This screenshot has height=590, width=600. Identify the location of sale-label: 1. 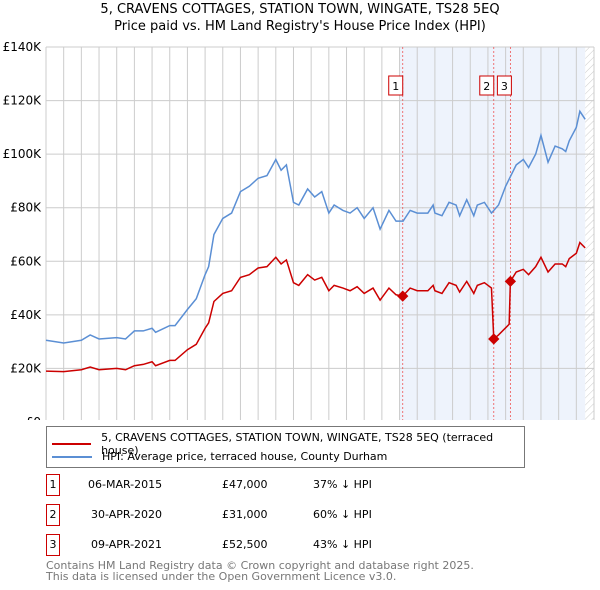
(395, 86).